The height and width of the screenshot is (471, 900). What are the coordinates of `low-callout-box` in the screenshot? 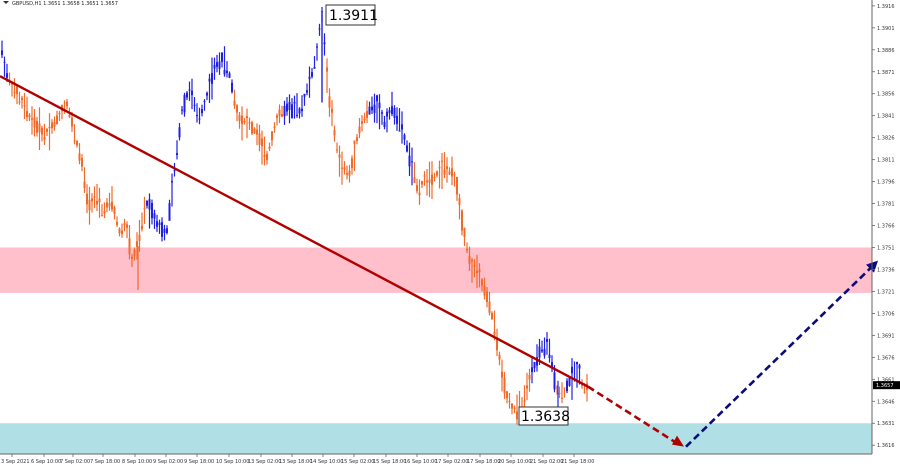 It's located at (543, 416).